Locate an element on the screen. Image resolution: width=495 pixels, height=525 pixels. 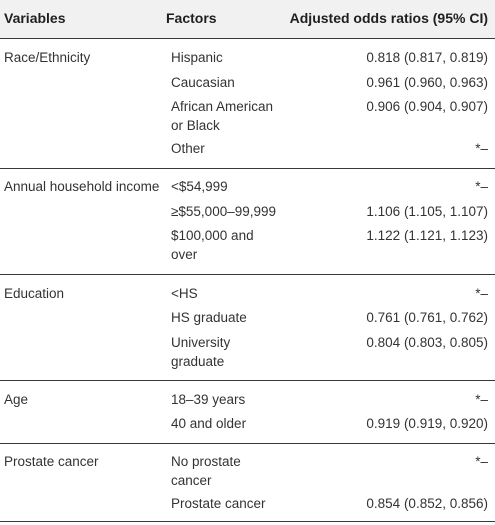
or-income-low-reference: *– is located at coordinates (481, 186).